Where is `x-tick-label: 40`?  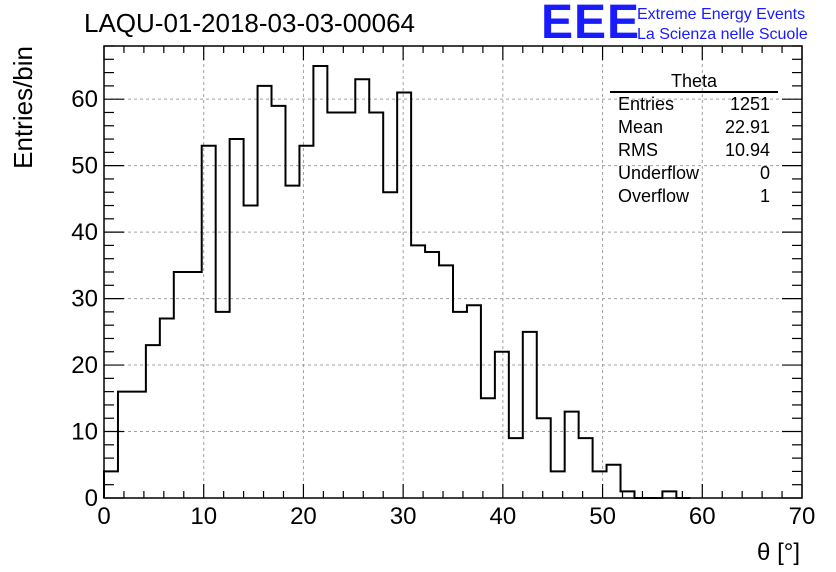
x-tick-label: 40 is located at coordinates (503, 516).